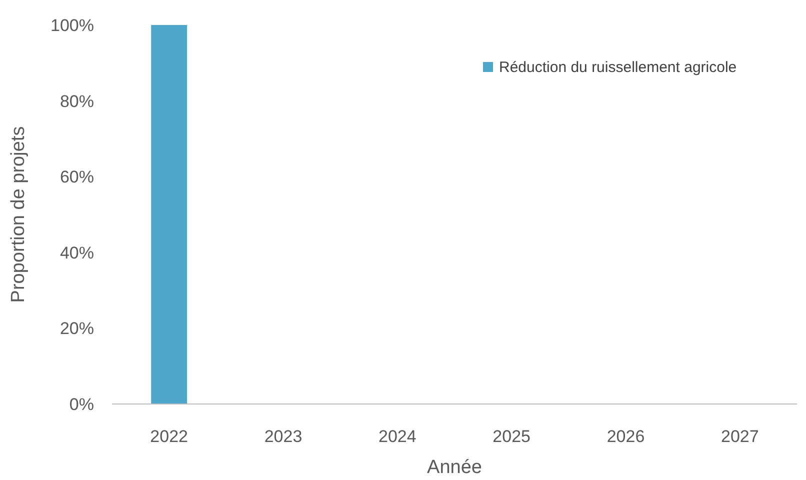 This screenshot has height=480, width=806. What do you see at coordinates (77, 177) in the screenshot?
I see `y-tick-label: 60%` at bounding box center [77, 177].